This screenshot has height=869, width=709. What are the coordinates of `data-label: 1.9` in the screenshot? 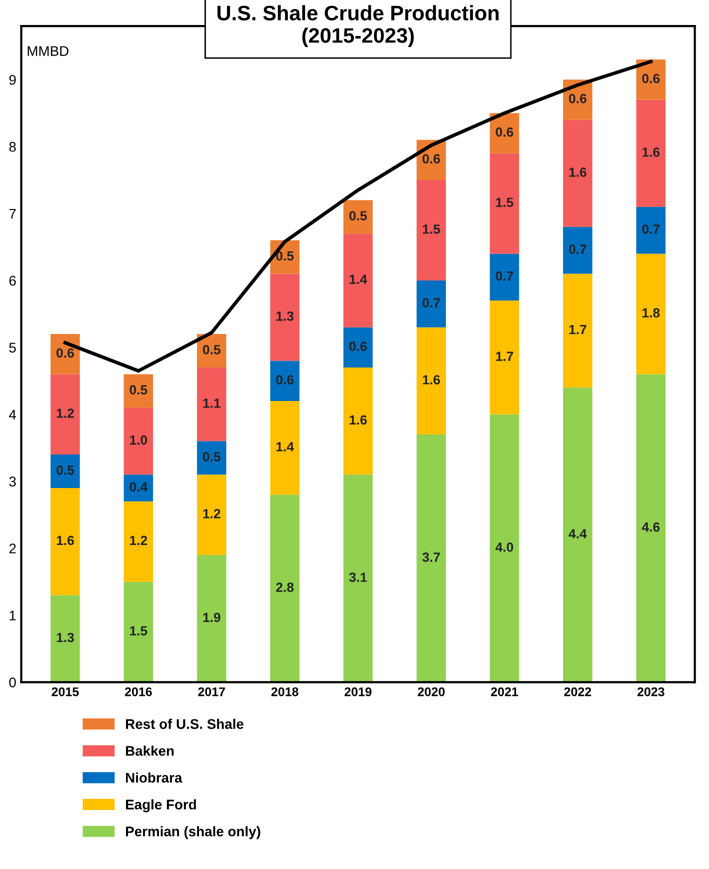 It's located at (211, 617).